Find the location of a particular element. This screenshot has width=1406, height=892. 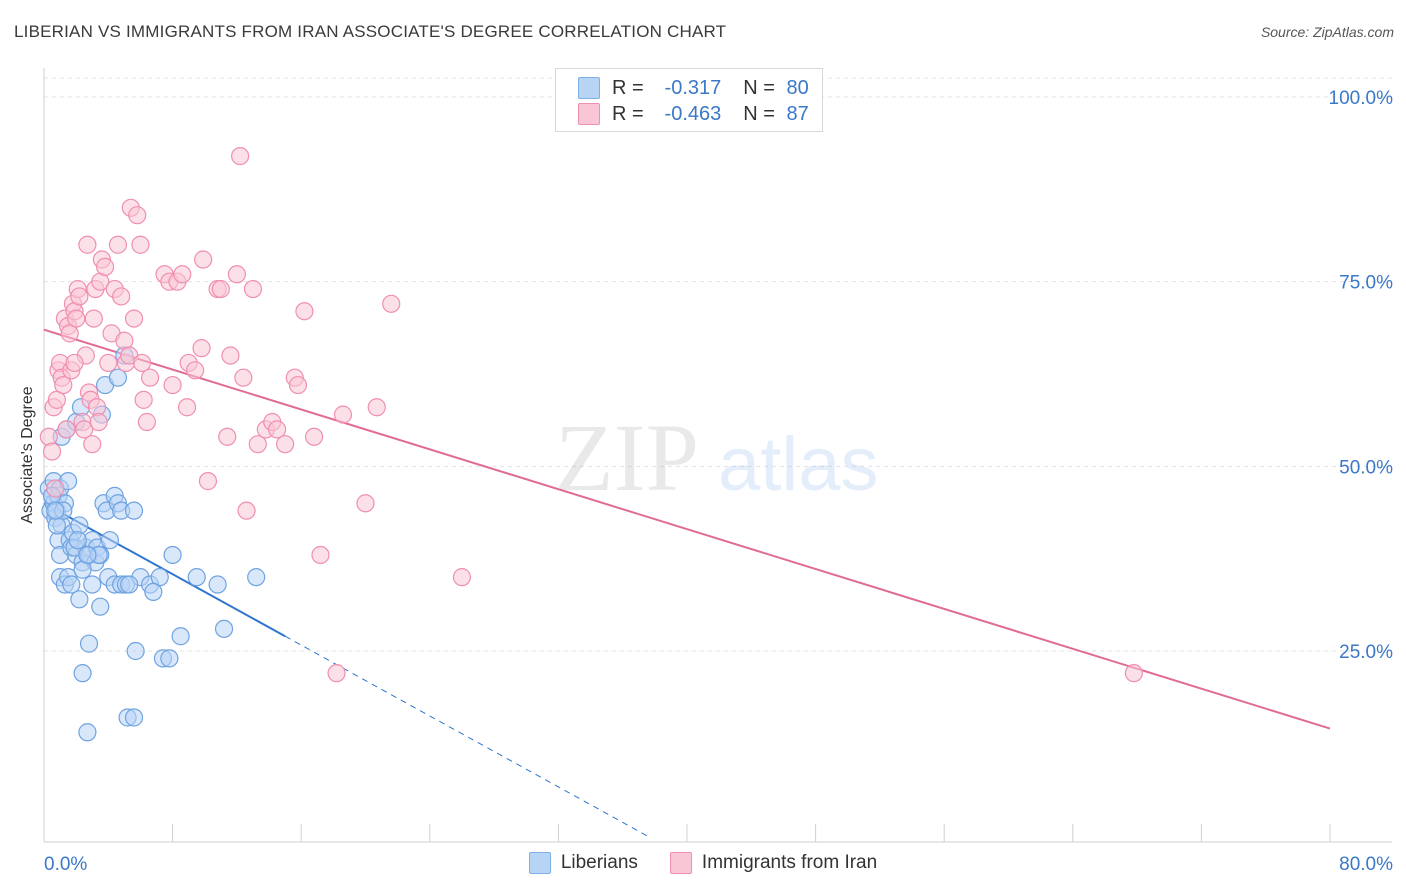

x-tick-label: 80.0% is located at coordinates (1366, 864).